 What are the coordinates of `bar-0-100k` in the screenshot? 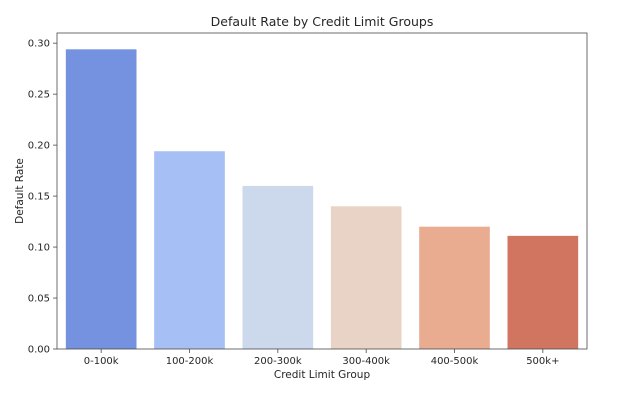 It's located at (101, 199).